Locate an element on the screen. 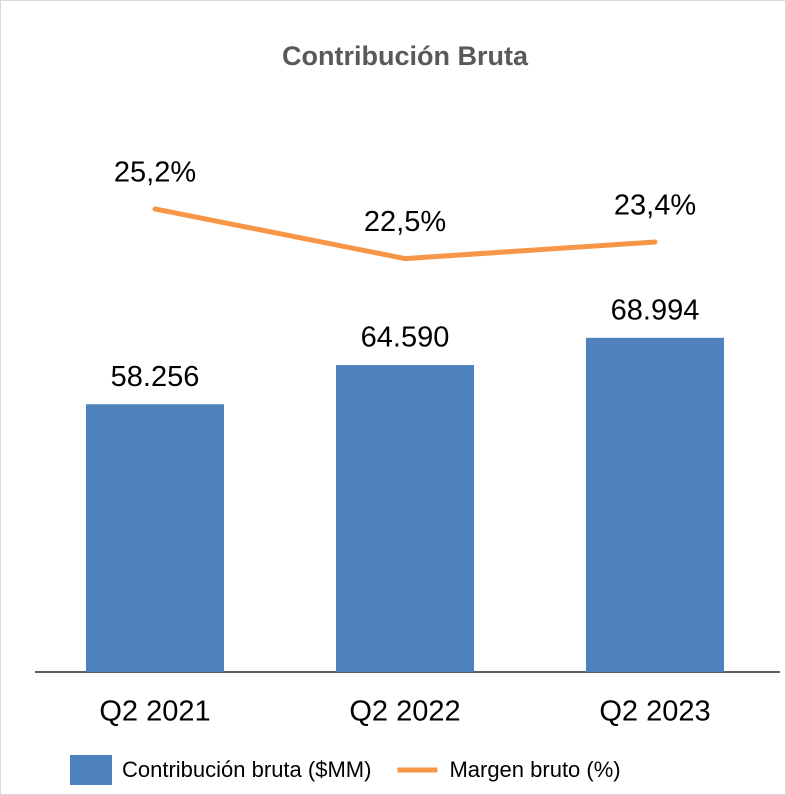 The image size is (786, 795). bar-value-label: 68.994 is located at coordinates (655, 310).